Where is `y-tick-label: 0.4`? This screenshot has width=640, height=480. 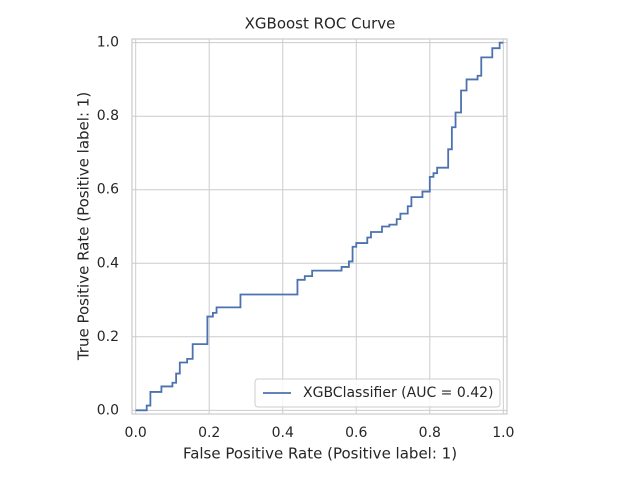
y-tick-label: 0.4 is located at coordinates (108, 263).